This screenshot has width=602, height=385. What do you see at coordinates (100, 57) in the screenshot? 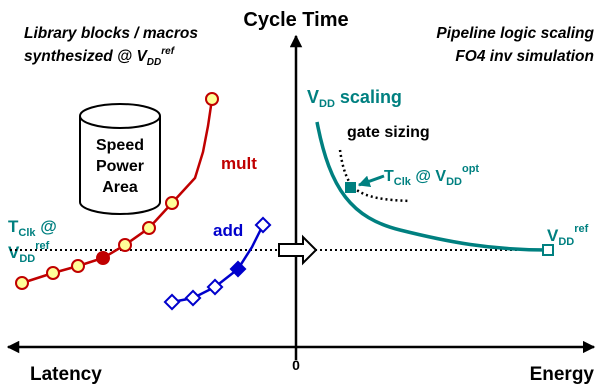
I see `left-caption-line2: synthesized @ VDDref` at bounding box center [100, 57].